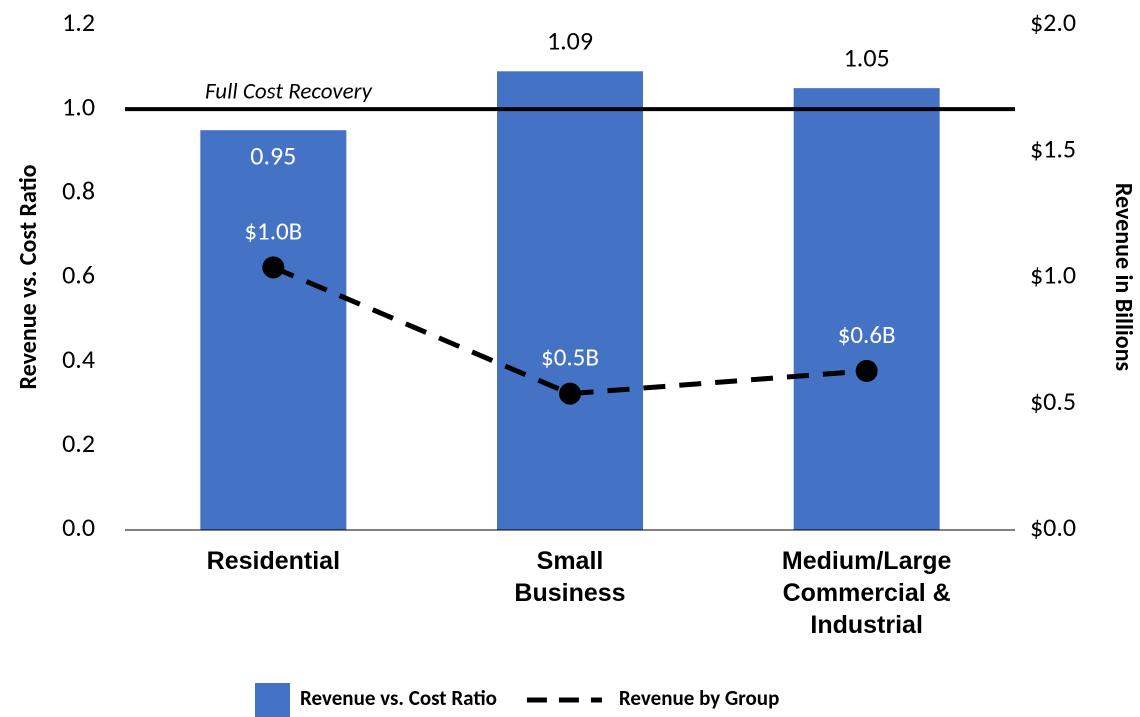 Image resolution: width=1140 pixels, height=717 pixels. Describe the element at coordinates (1053, 275) in the screenshot. I see `y2-tick-label: $1.0` at that location.